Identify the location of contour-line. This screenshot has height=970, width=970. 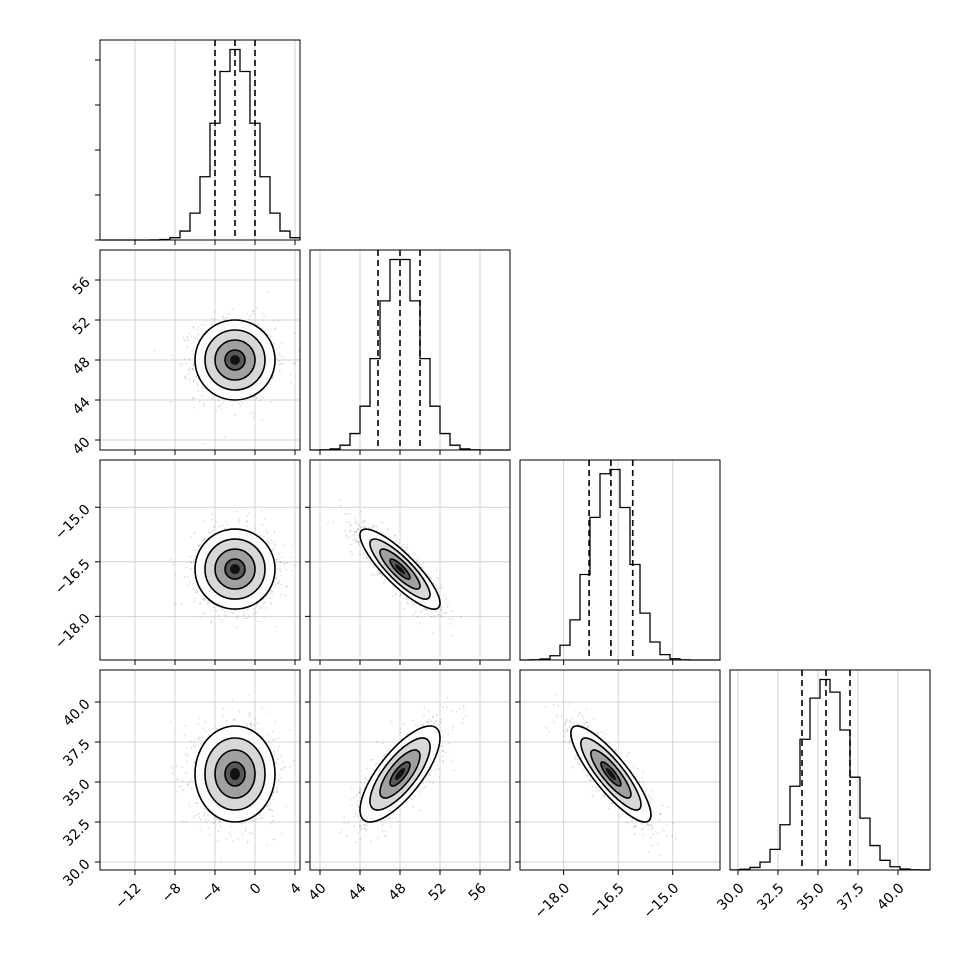
(400, 569).